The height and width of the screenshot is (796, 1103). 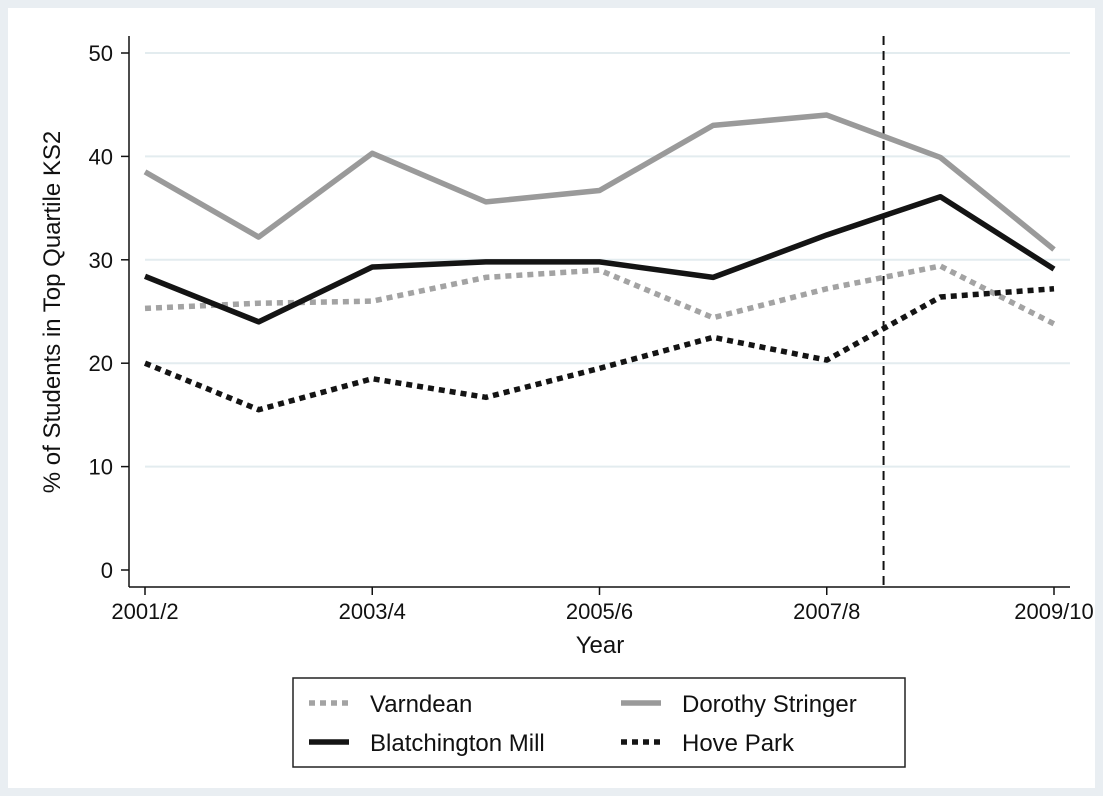 What do you see at coordinates (600, 645) in the screenshot?
I see `x-axis-title: Year` at bounding box center [600, 645].